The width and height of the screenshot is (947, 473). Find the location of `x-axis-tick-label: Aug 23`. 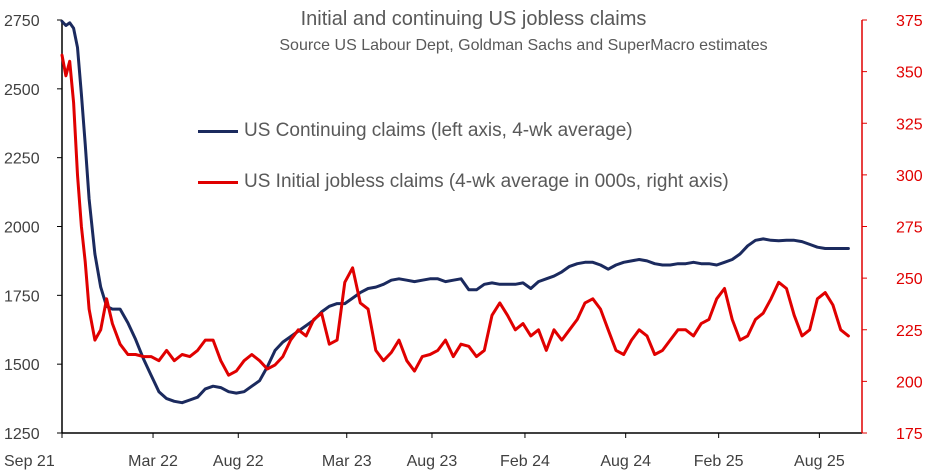

x-axis-tick-label: Aug 23 is located at coordinates (432, 461).